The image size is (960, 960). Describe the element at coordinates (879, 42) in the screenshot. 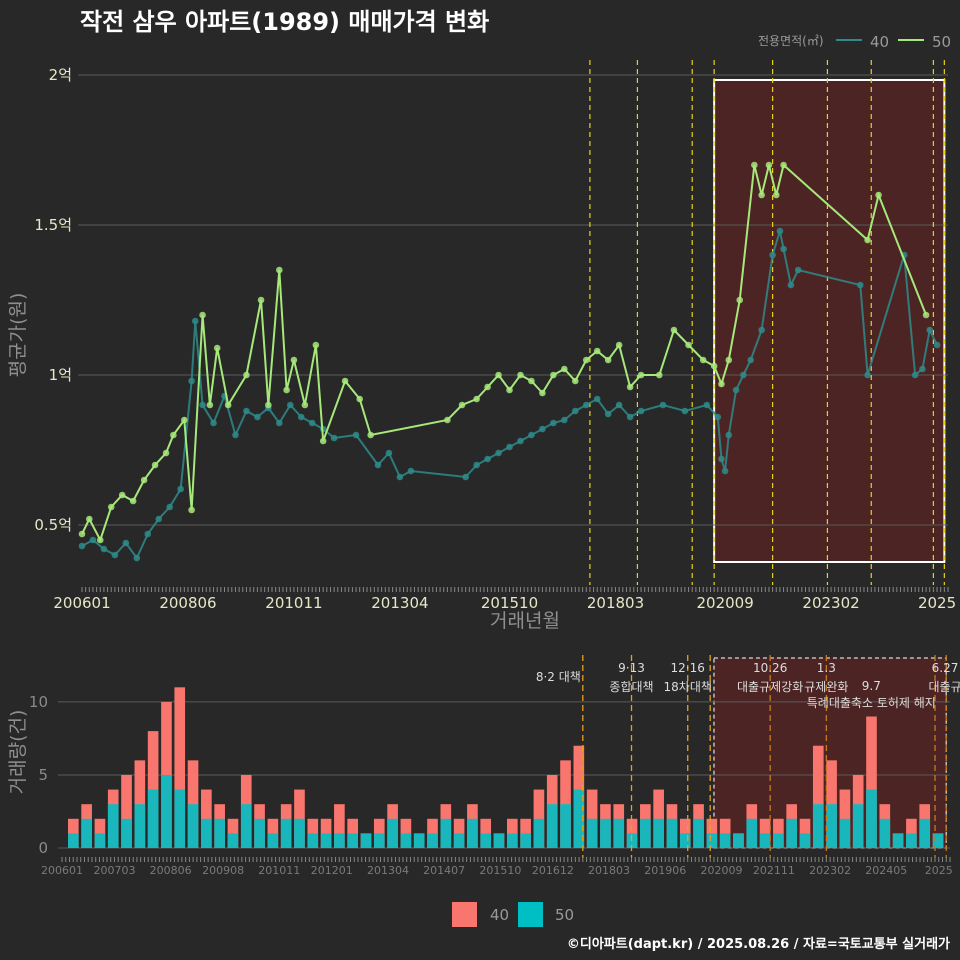

I see `legend-40-label: 40` at that location.